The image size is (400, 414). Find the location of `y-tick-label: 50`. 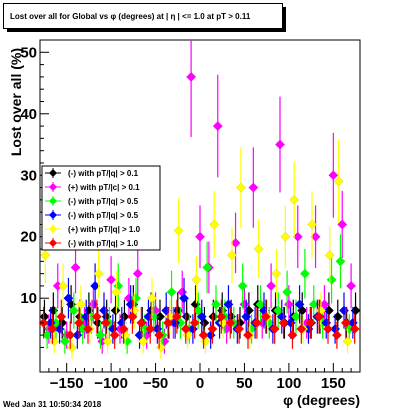

y-tick-label: 50 is located at coordinates (28, 52).